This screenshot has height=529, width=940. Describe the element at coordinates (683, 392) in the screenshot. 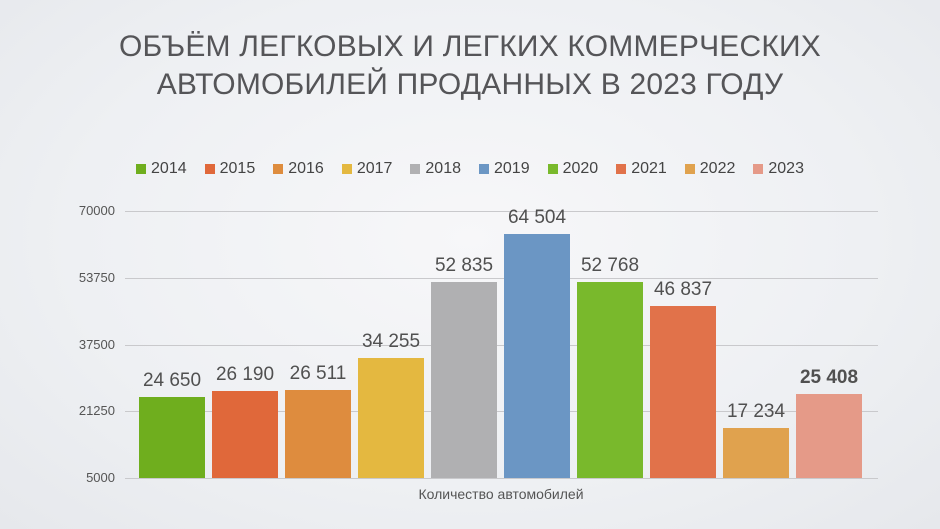

I see `bar-2021` at that location.